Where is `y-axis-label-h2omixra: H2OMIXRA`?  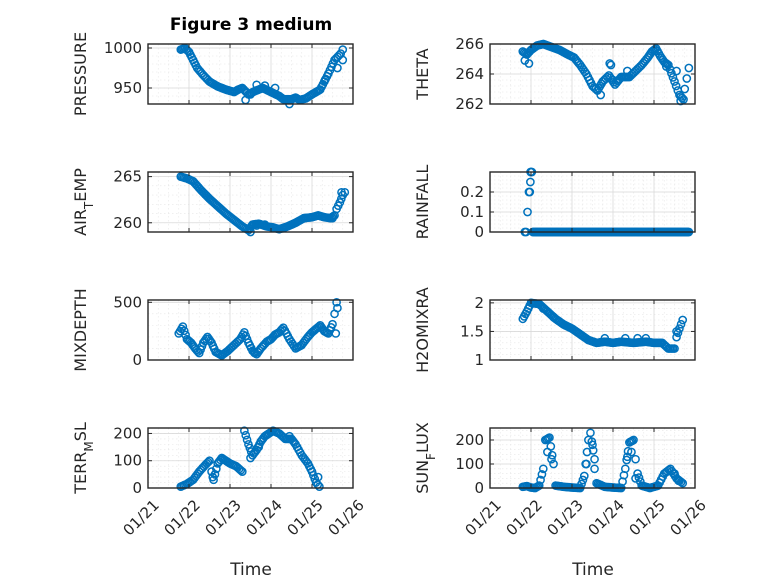
y-axis-label-h2omixra: H2OMIXRA is located at coordinates (422, 330).